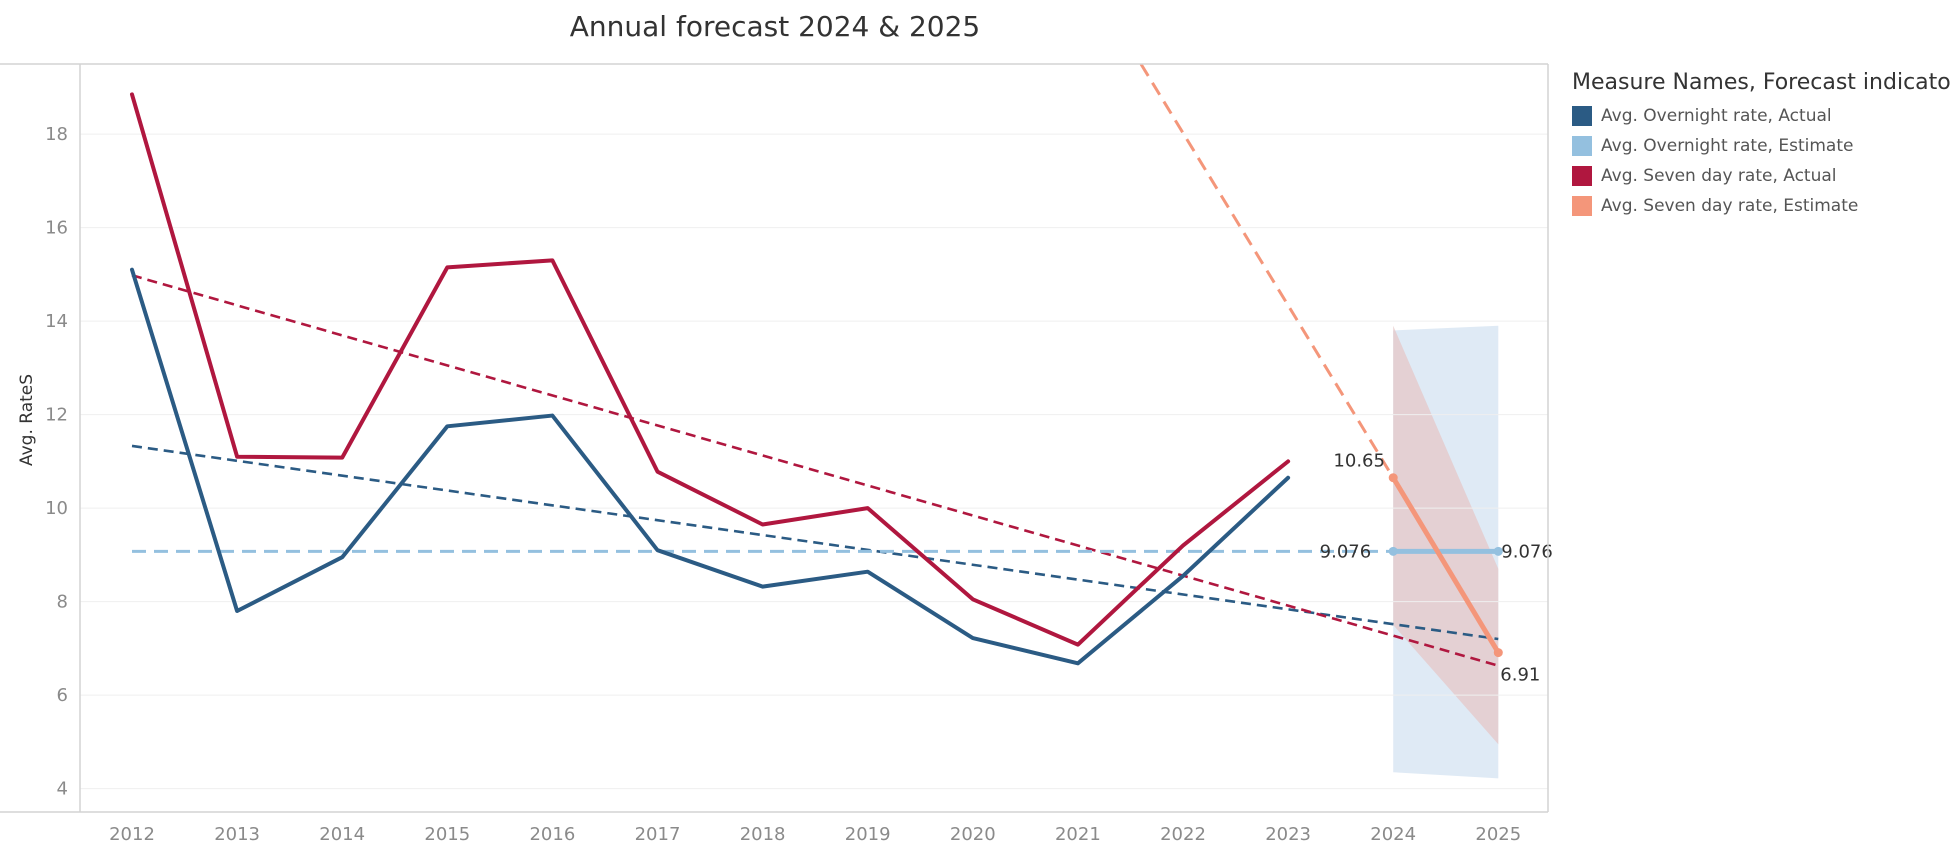  What do you see at coordinates (1762, 82) in the screenshot?
I see `legend-title: Measure Names, Forecast indicator` at bounding box center [1762, 82].